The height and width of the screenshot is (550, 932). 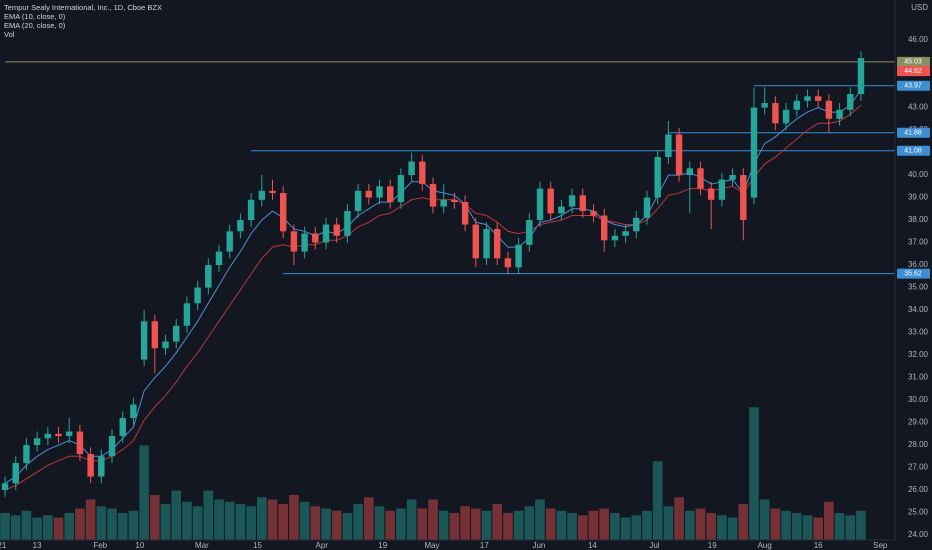 What do you see at coordinates (918, 197) in the screenshot?
I see `y-tick-label: 39.00` at bounding box center [918, 197].